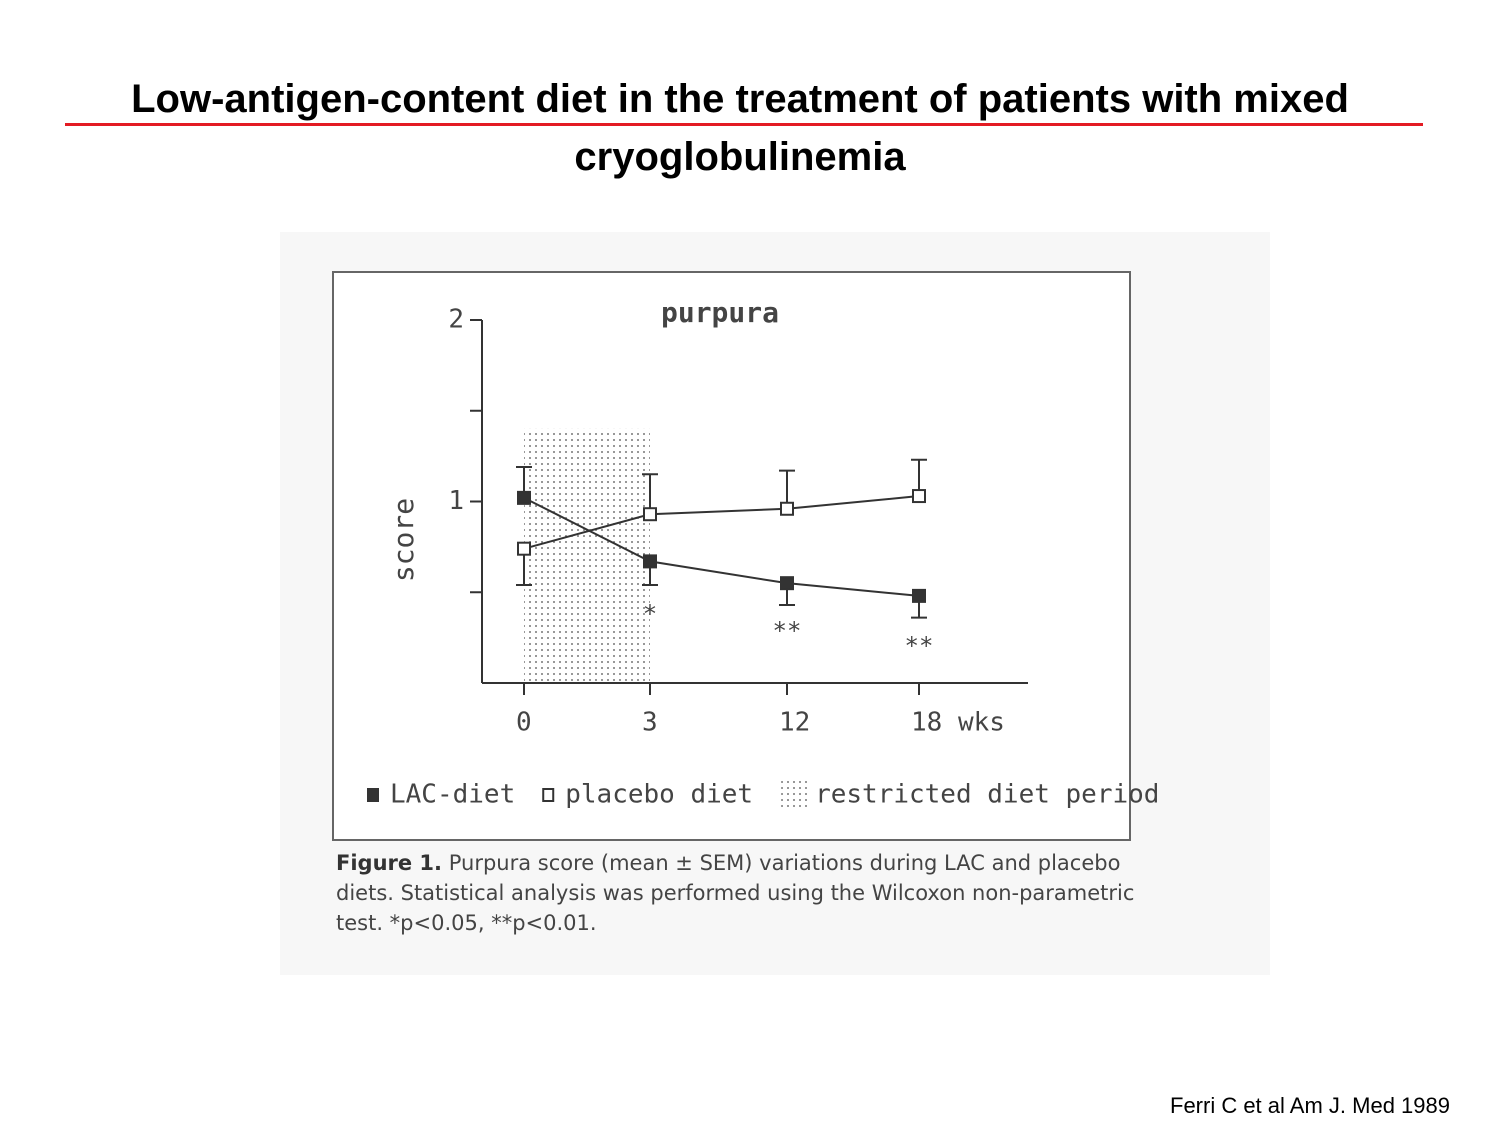  Describe the element at coordinates (744, 124) in the screenshot. I see `title-rule` at that location.